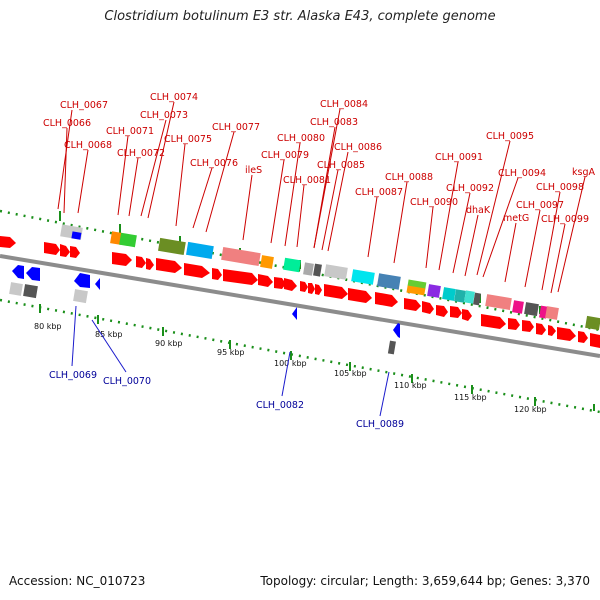  I want to click on scale-label: 85 kbp, so click(109, 334).